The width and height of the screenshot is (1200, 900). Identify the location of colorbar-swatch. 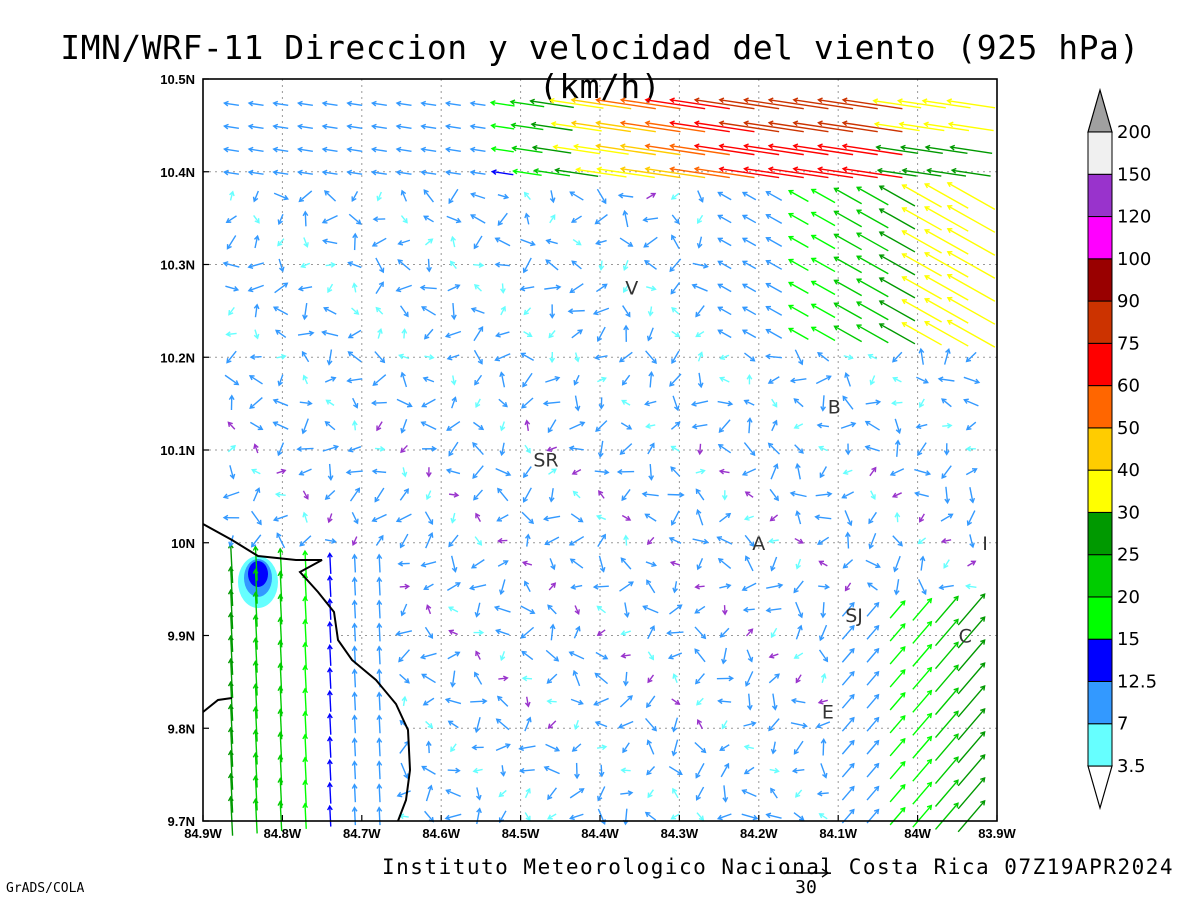
(1100, 407).